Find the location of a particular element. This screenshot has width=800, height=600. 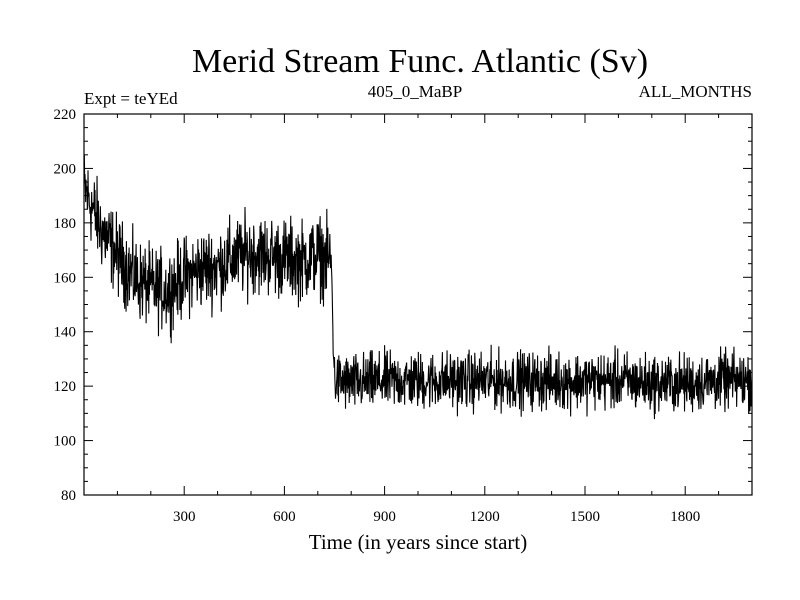

run-label: 405_0_MaBP is located at coordinates (415, 91).